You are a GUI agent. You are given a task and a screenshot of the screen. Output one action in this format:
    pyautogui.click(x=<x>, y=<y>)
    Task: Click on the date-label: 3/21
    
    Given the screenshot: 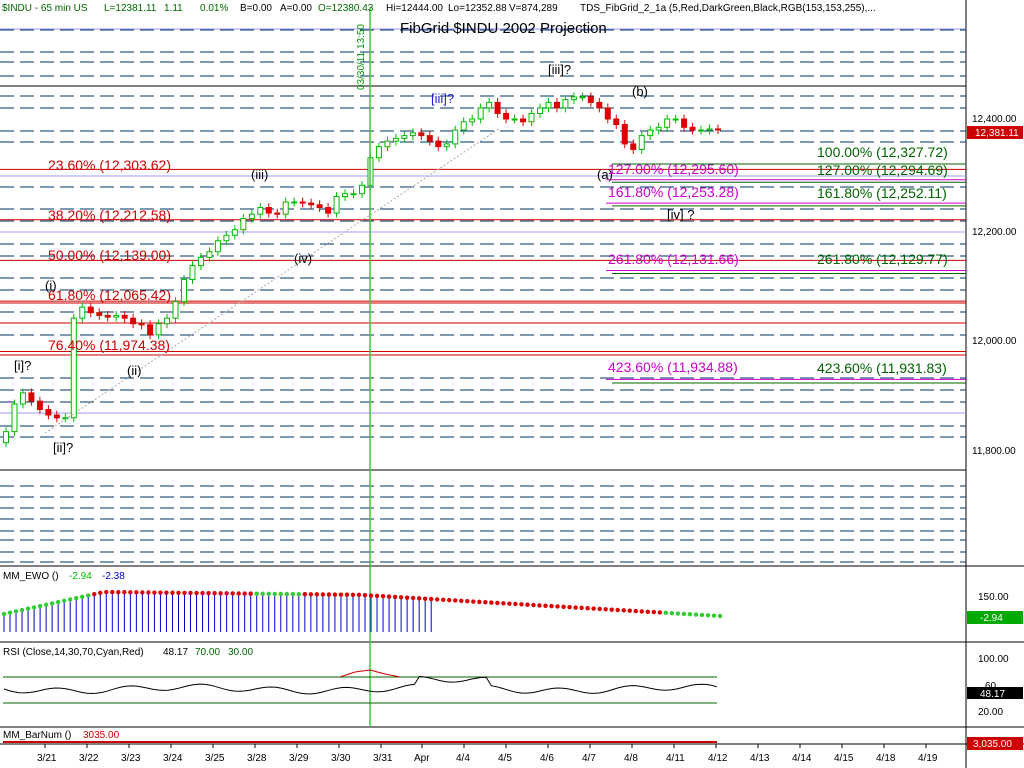 What is the action you would take?
    pyautogui.click(x=47, y=758)
    